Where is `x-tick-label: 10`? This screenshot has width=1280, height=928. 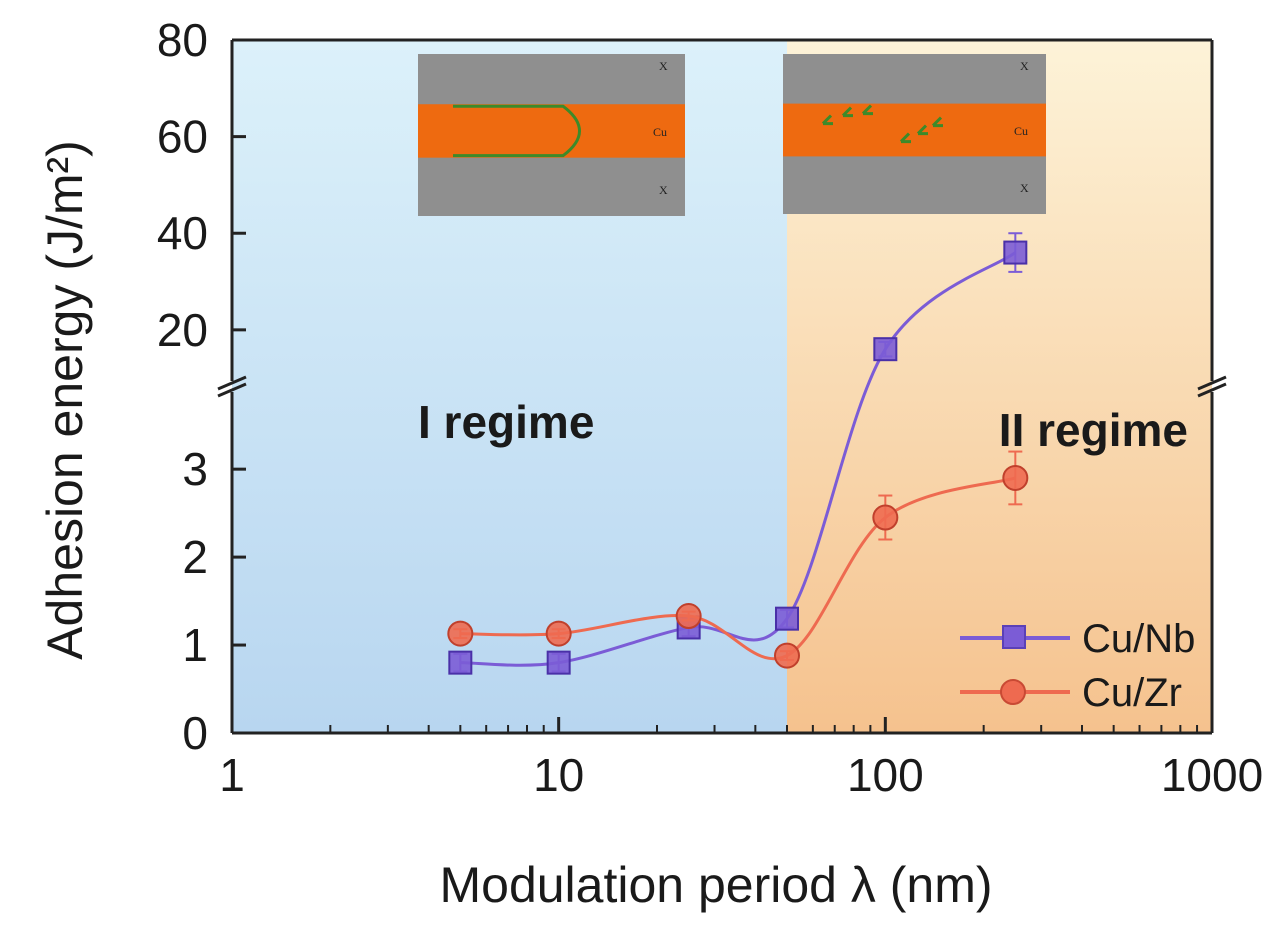 x-tick-label: 10 is located at coordinates (558, 775).